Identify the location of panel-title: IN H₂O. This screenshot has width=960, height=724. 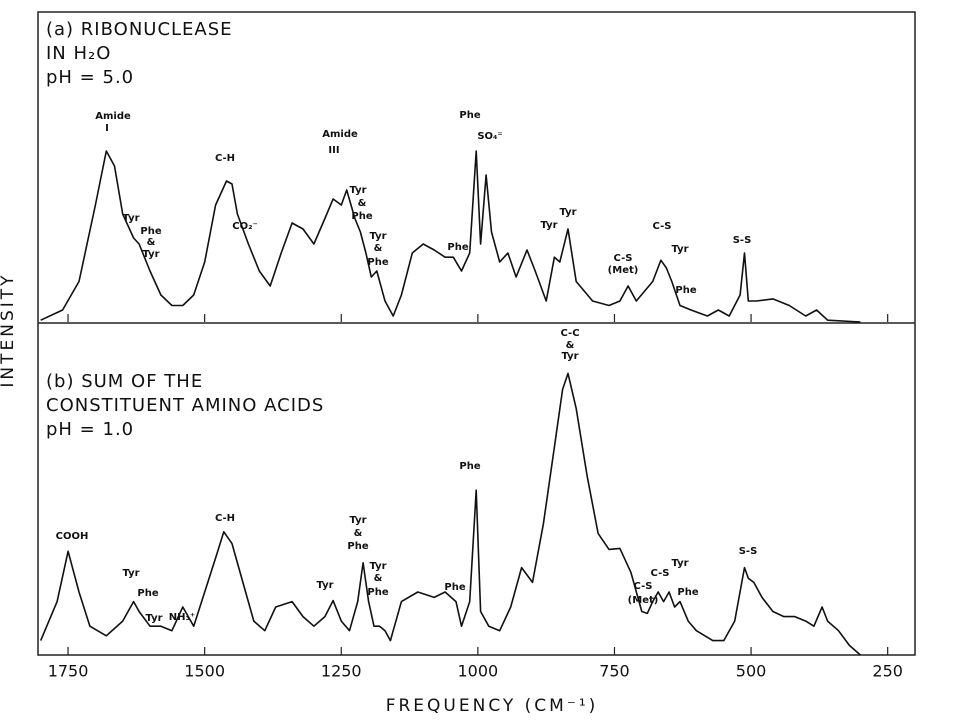
(78, 53).